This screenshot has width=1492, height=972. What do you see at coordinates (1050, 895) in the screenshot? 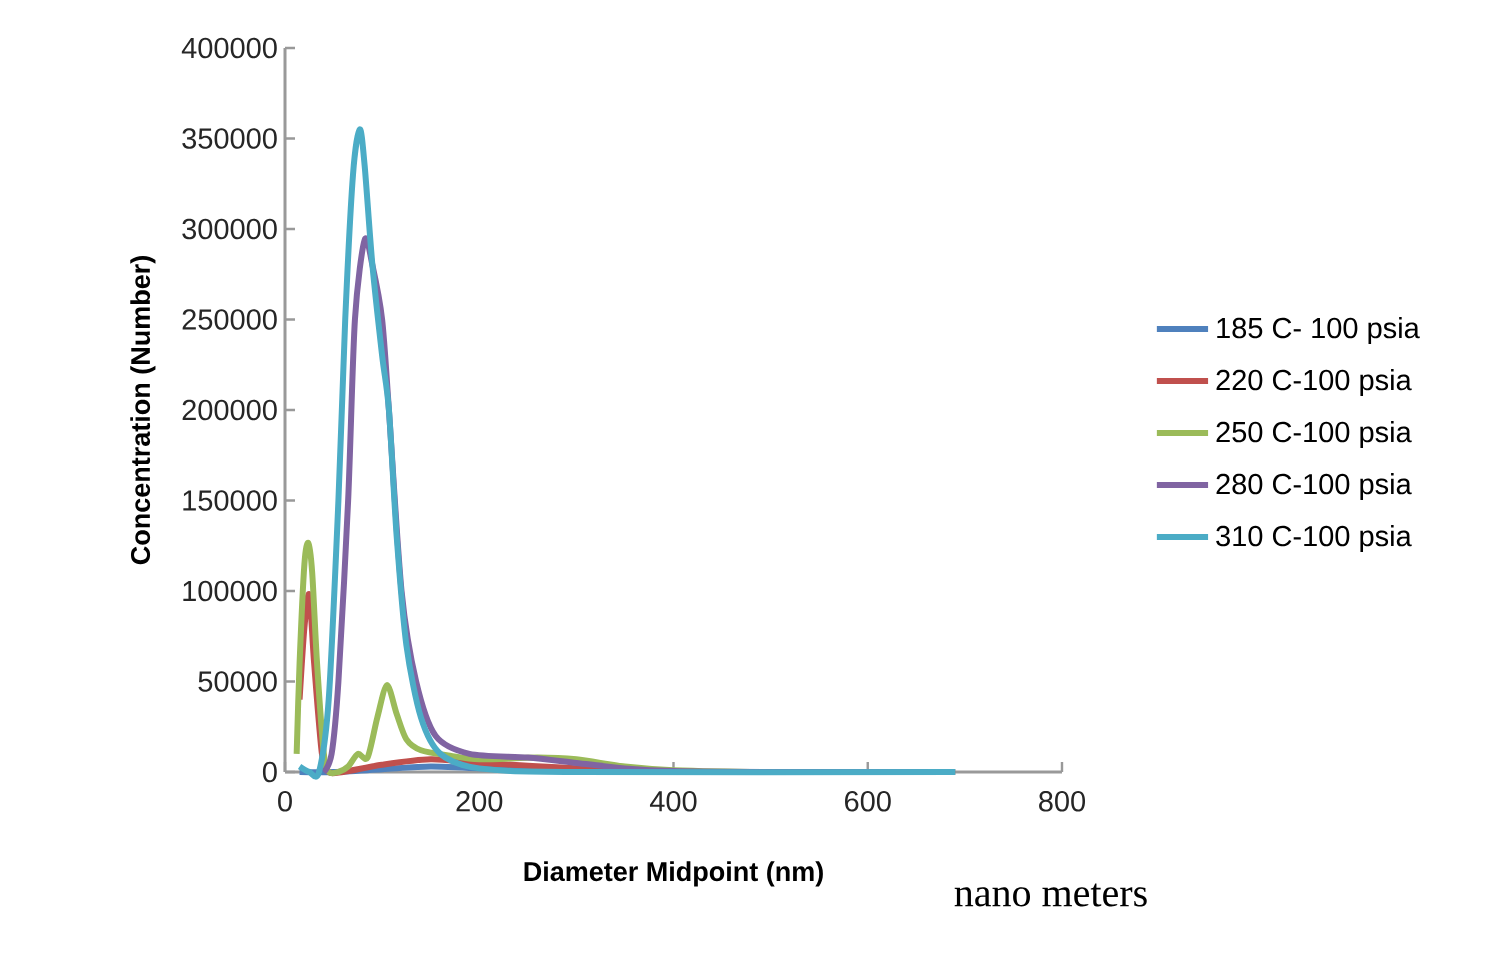
I see `text: nano meters` at bounding box center [1050, 895].